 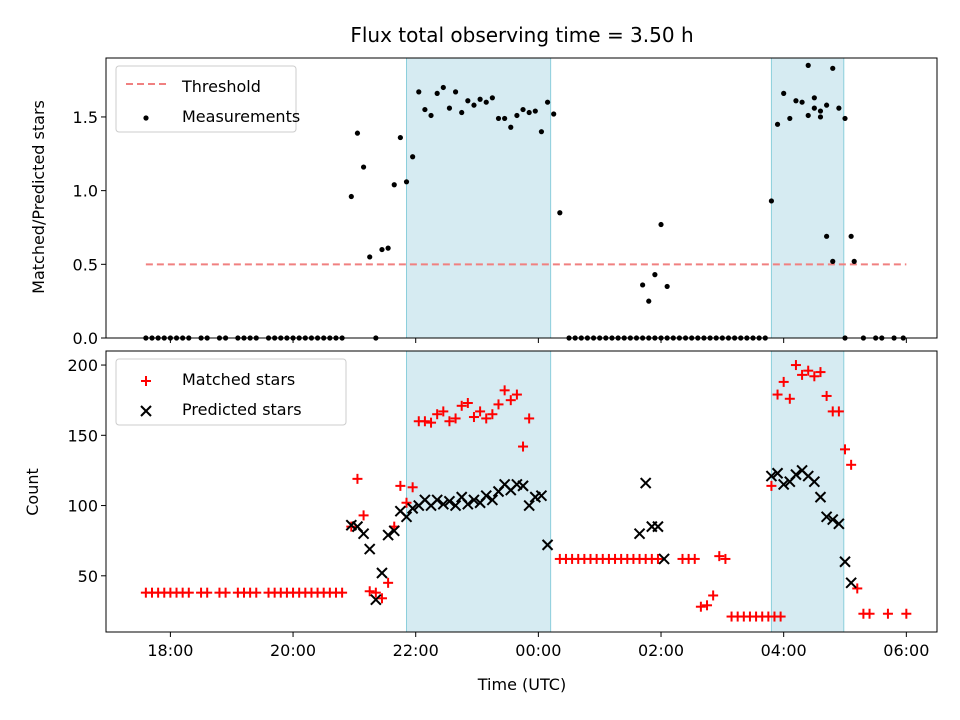 What do you see at coordinates (521, 684) in the screenshot?
I see `x-axis-label: Time (UTC)` at bounding box center [521, 684].